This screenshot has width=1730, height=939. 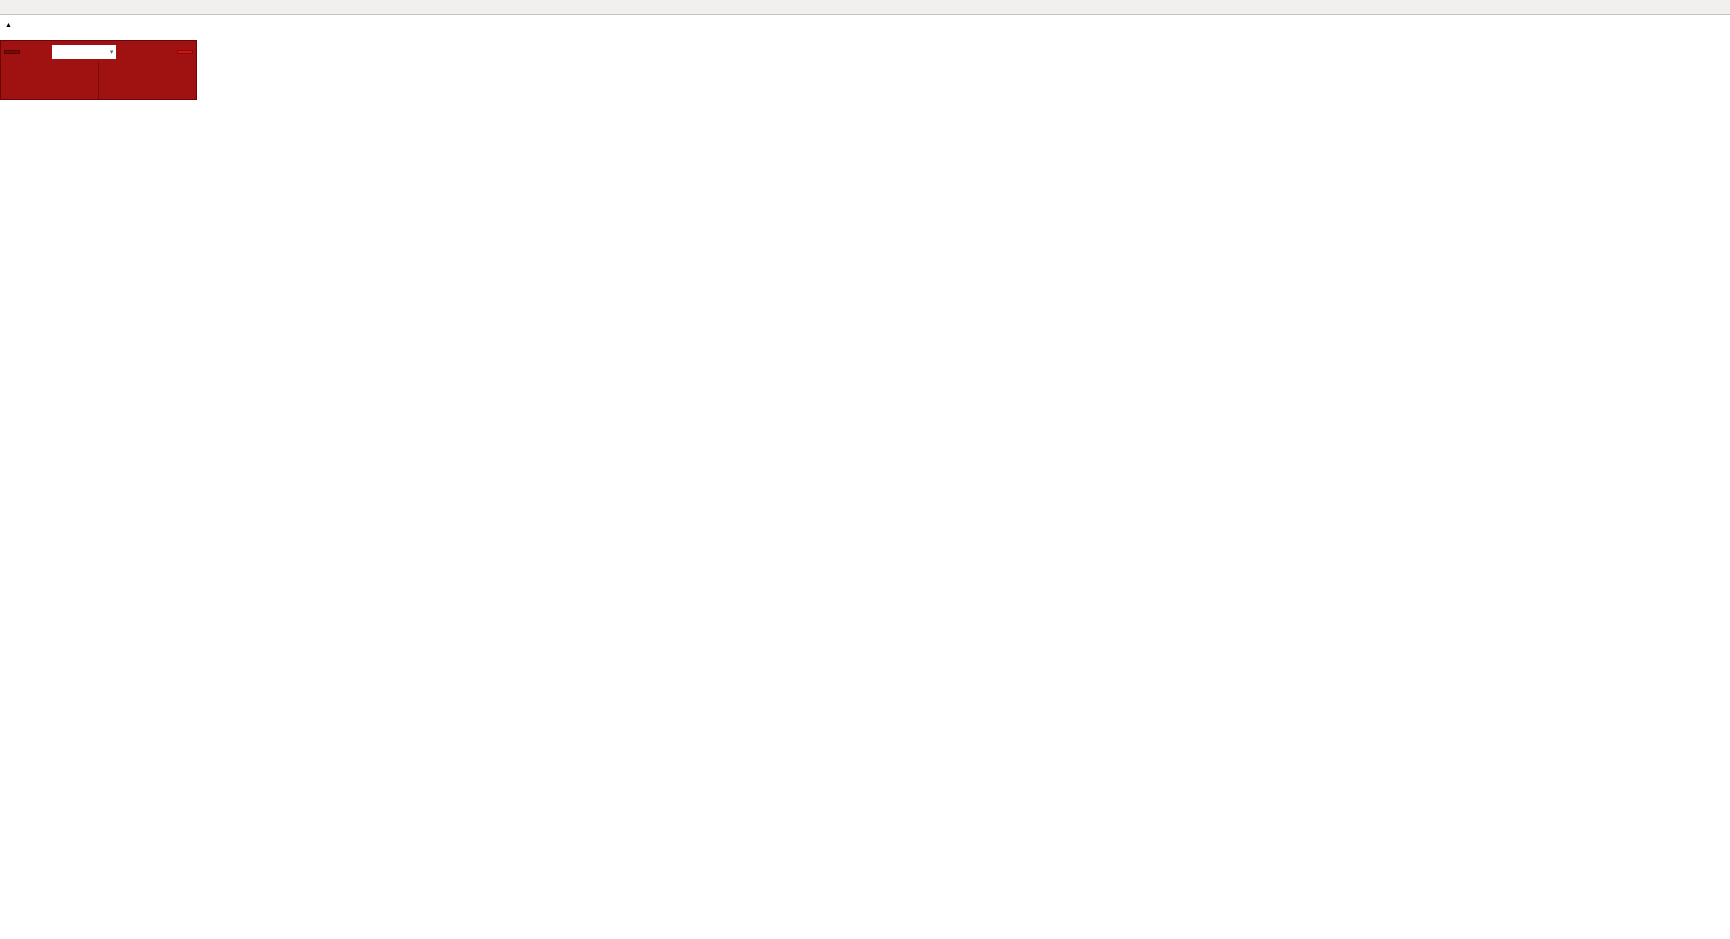 What do you see at coordinates (865, 7) in the screenshot?
I see `toolbar` at bounding box center [865, 7].